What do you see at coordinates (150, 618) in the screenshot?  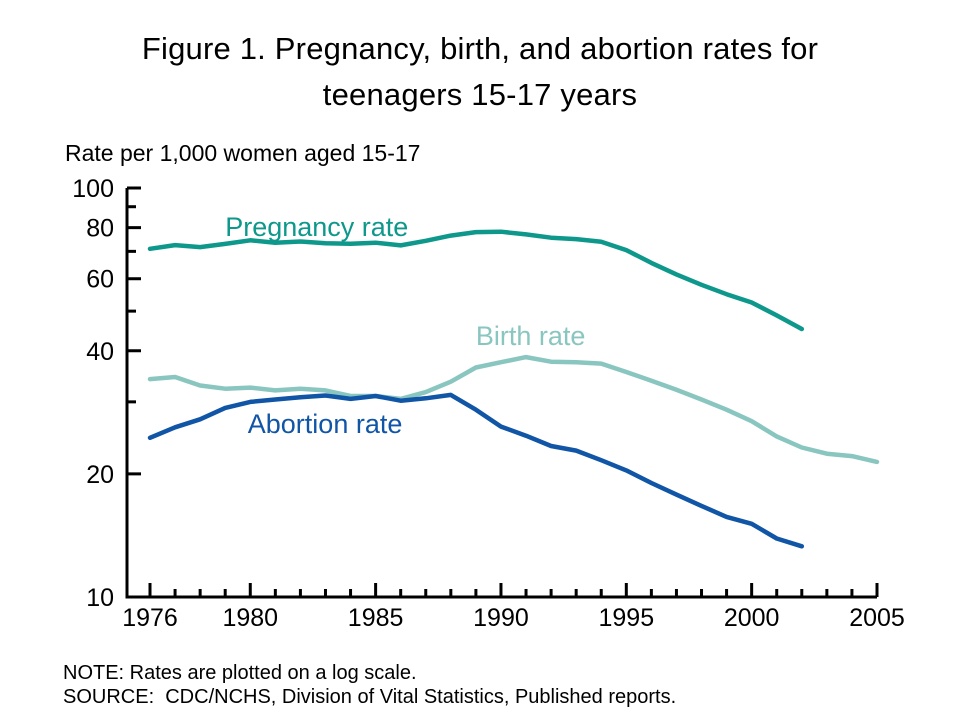 I see `x-tick-label: 1976` at bounding box center [150, 618].